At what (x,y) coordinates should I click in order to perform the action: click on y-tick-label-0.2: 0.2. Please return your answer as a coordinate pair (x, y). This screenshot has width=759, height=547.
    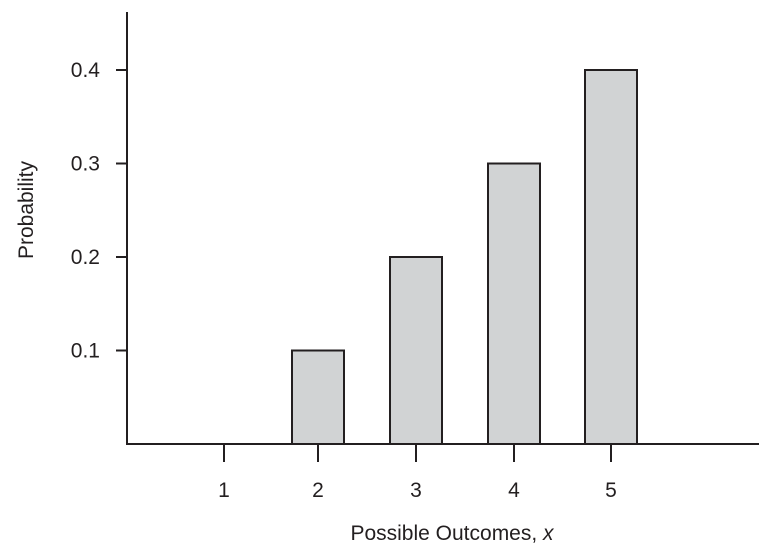
    Looking at the image, I should click on (85, 257).